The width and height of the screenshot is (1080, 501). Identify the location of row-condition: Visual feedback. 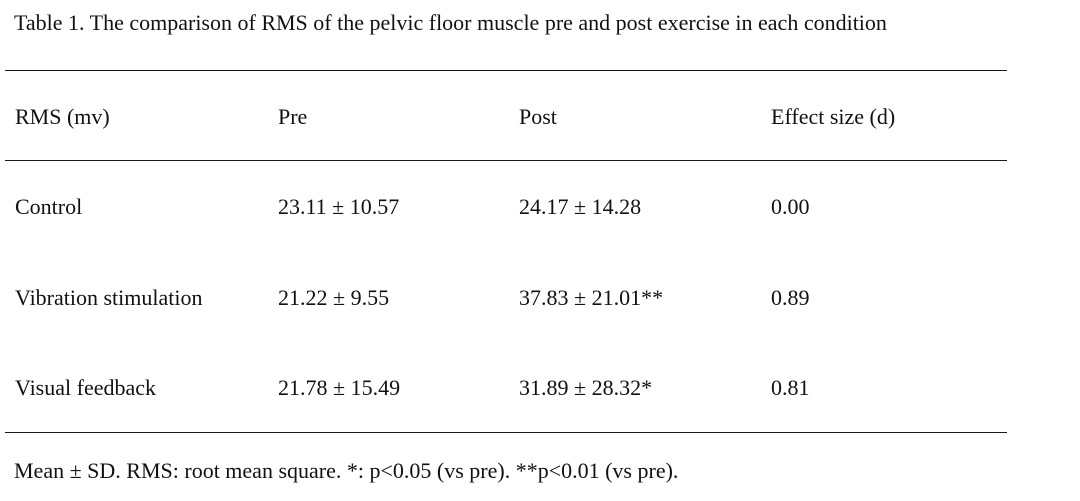
(86, 387).